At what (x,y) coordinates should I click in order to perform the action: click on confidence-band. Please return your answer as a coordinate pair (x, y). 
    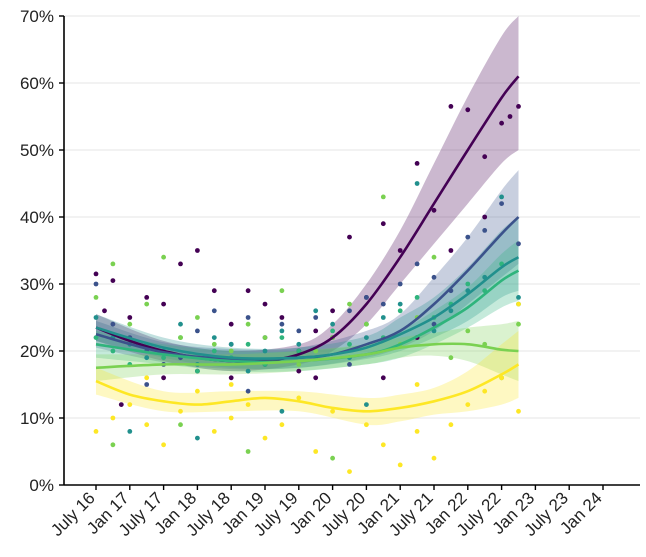
    Looking at the image, I should click on (307, 378).